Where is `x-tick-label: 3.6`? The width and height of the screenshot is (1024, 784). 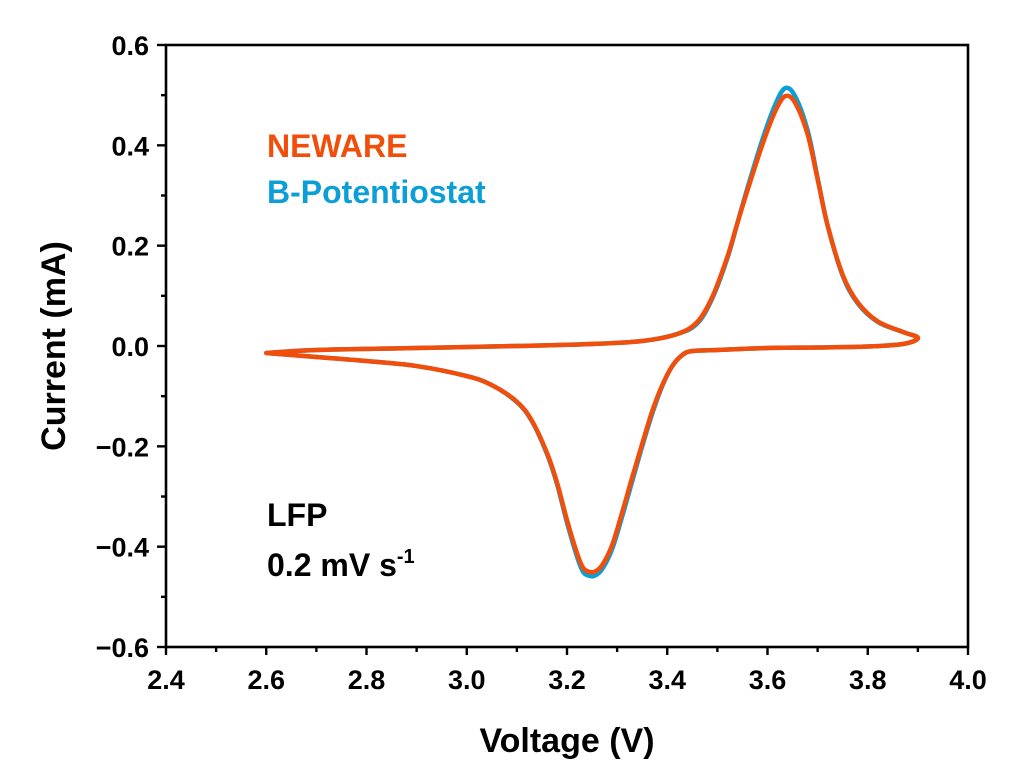 x-tick-label: 3.6 is located at coordinates (768, 680).